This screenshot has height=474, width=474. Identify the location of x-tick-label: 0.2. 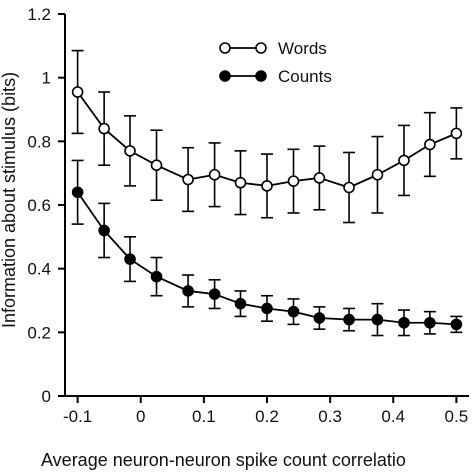
(267, 416).